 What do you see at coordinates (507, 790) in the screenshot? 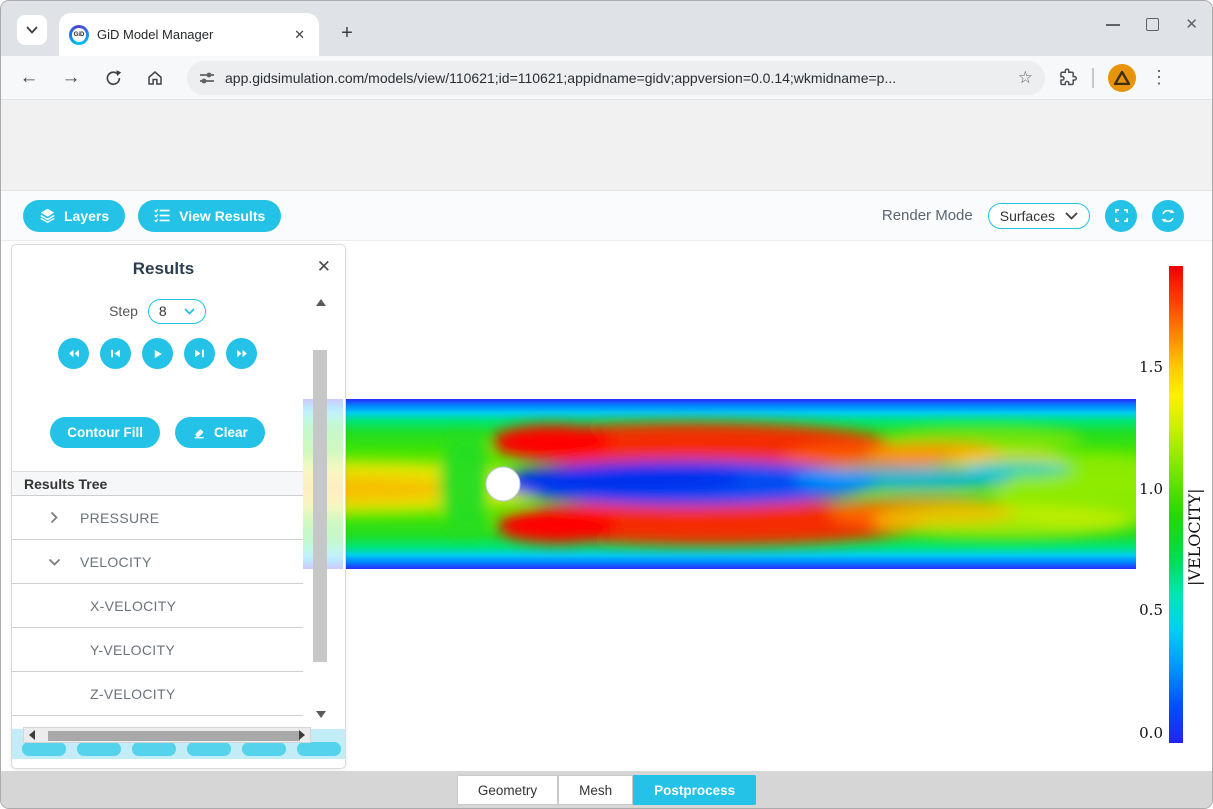
I see `tab-geometry: Geometry` at bounding box center [507, 790].